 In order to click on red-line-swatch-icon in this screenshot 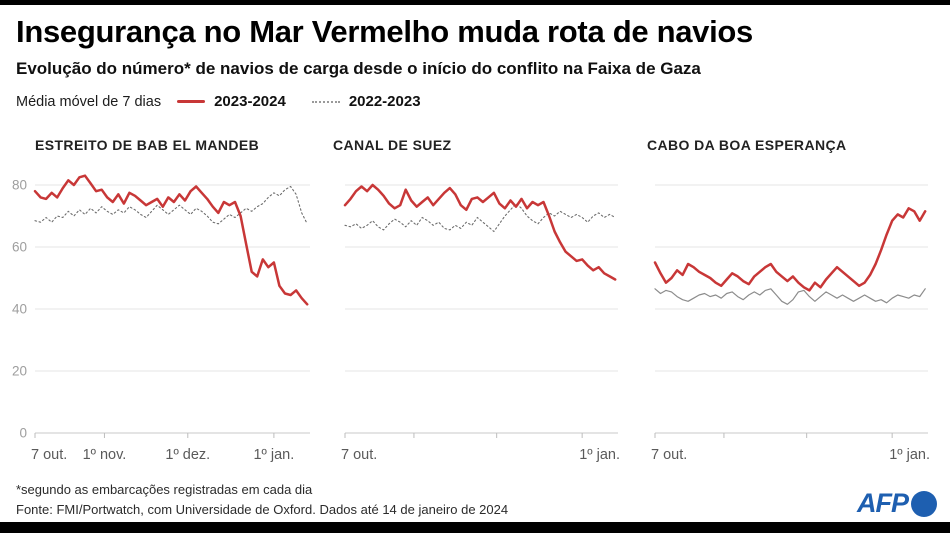, I will do `click(191, 101)`.